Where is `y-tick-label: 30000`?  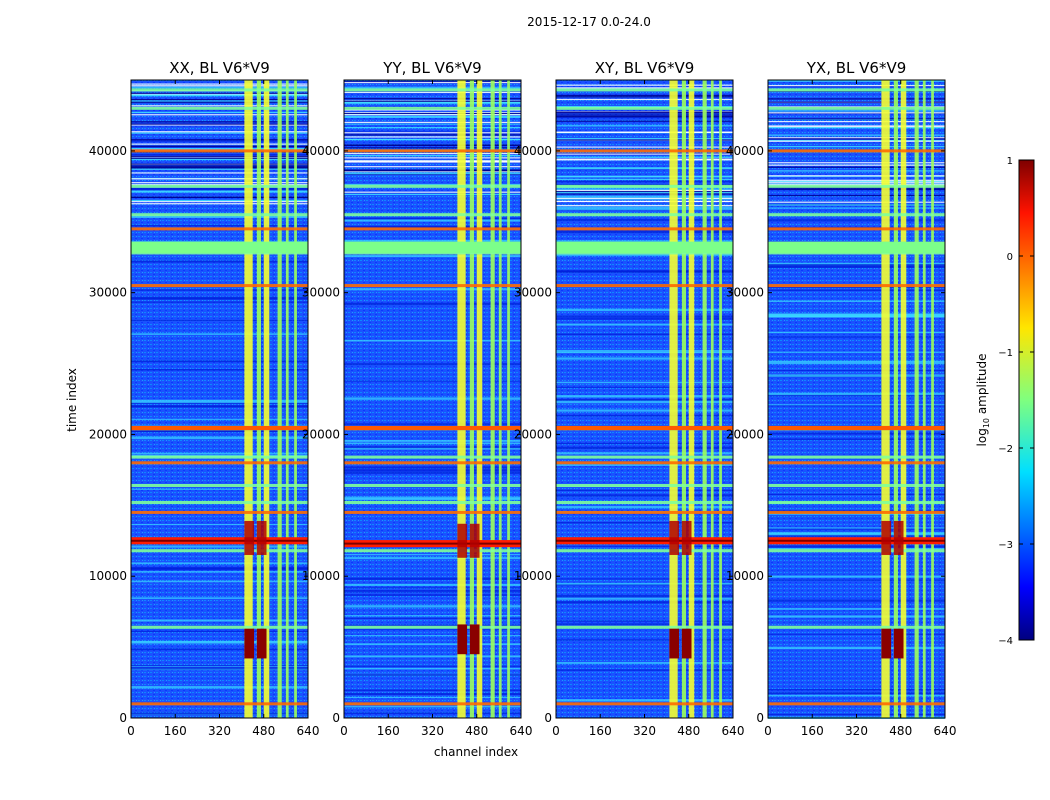 y-tick-label: 30000 is located at coordinates (533, 293).